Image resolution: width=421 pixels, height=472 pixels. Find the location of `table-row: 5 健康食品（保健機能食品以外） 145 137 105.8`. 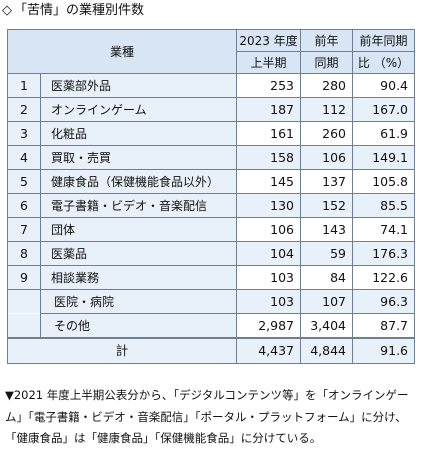

table-row: 5 健康食品（保健機能食品以外） 145 137 105.8 is located at coordinates (211, 181).